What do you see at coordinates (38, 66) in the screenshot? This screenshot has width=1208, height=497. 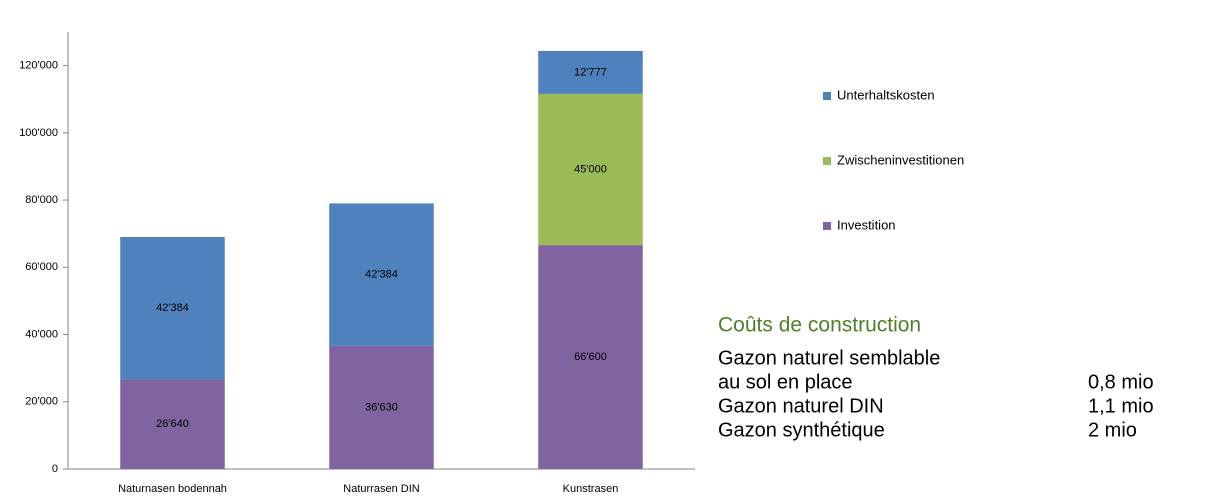 I see `y-tick-label: 120'000` at bounding box center [38, 66].